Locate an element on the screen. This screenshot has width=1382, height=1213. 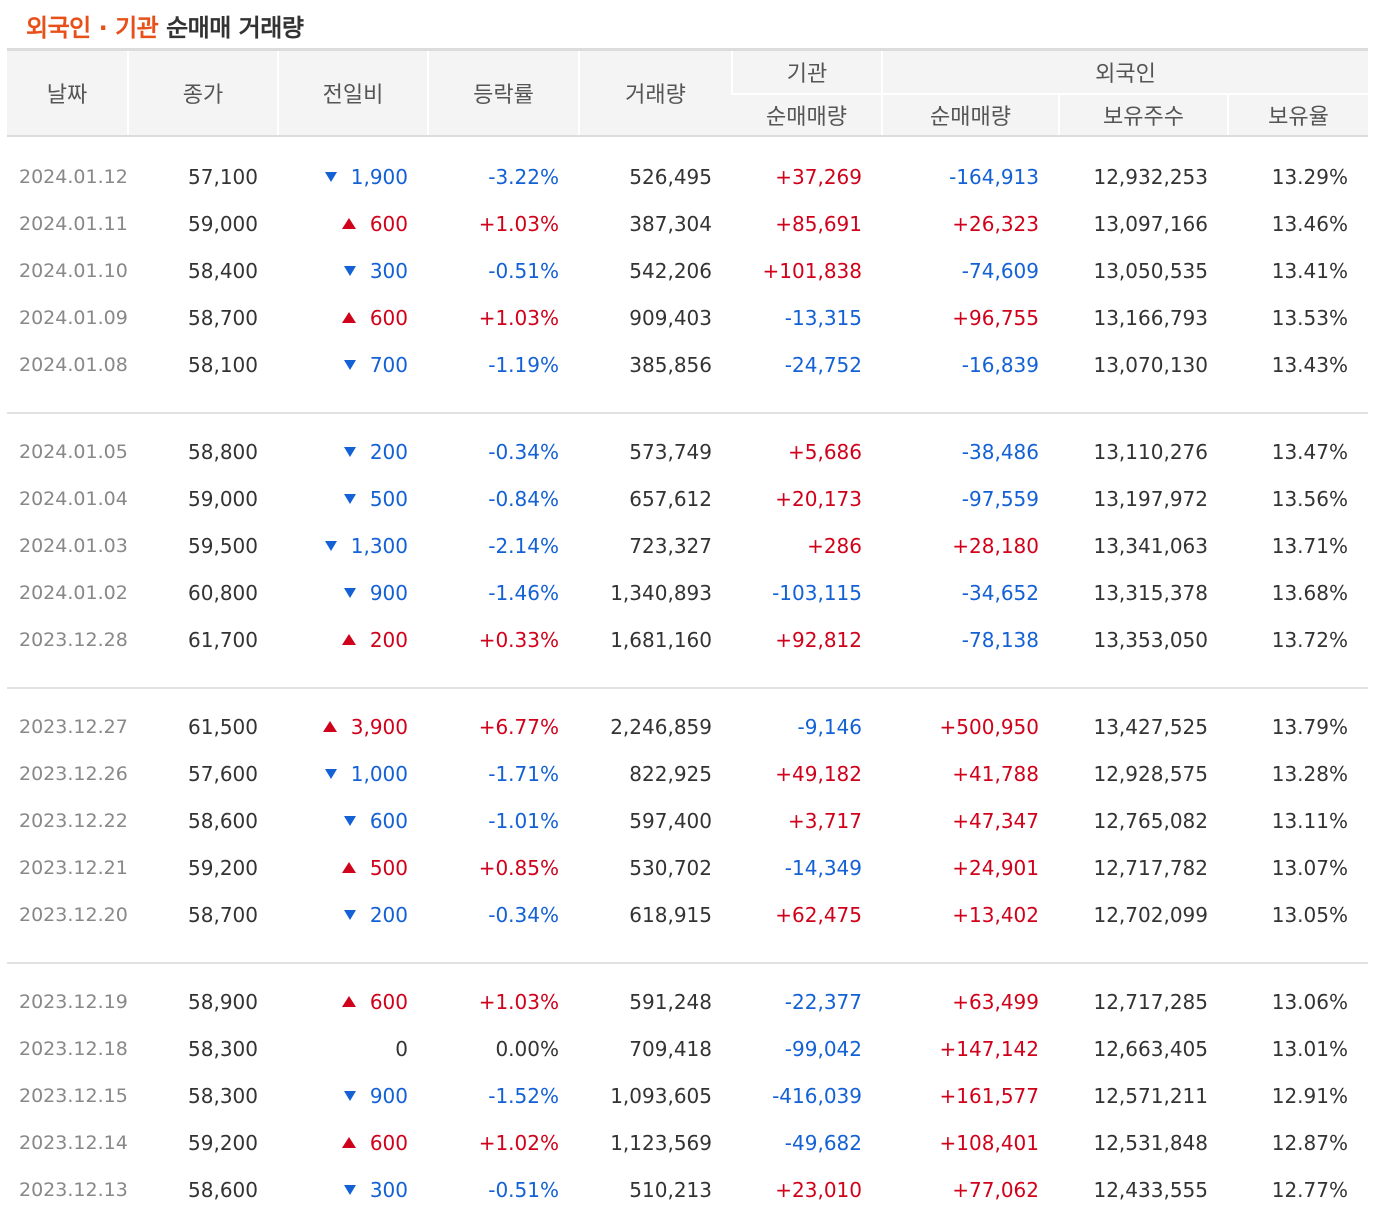
volume-cell: 1,340,893 is located at coordinates (661, 592).